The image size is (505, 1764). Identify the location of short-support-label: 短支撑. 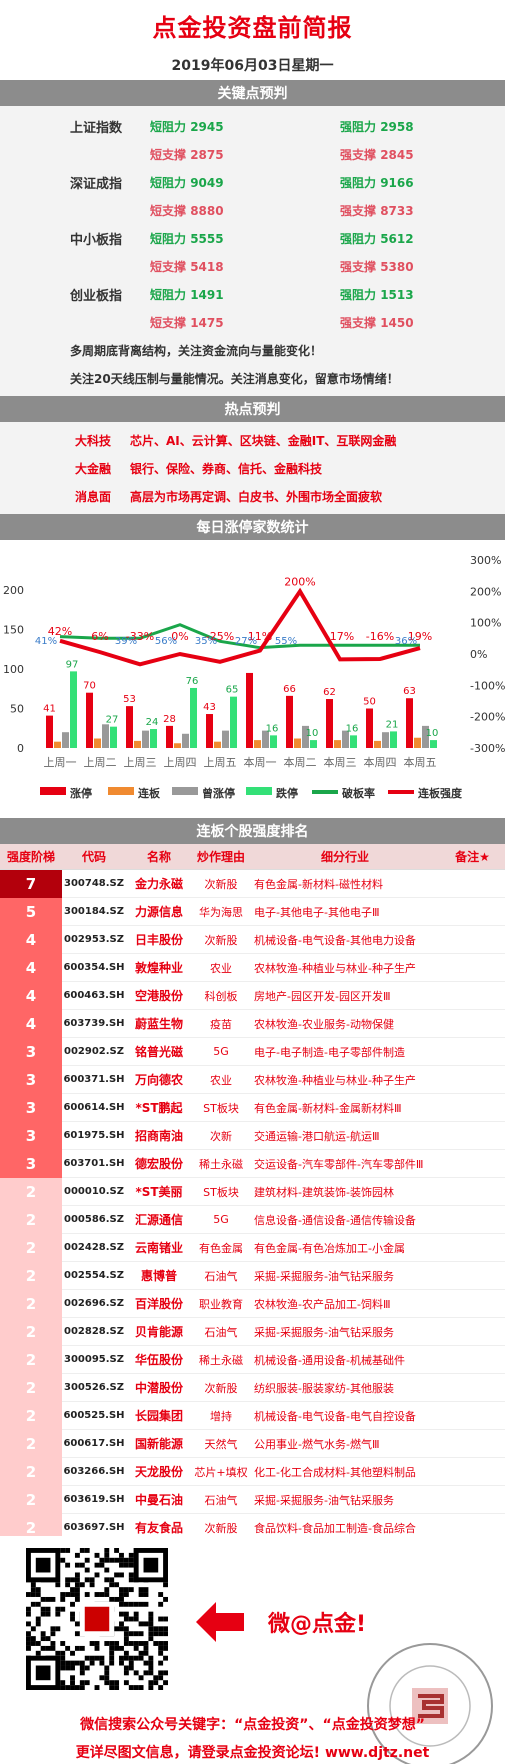
(168, 266).